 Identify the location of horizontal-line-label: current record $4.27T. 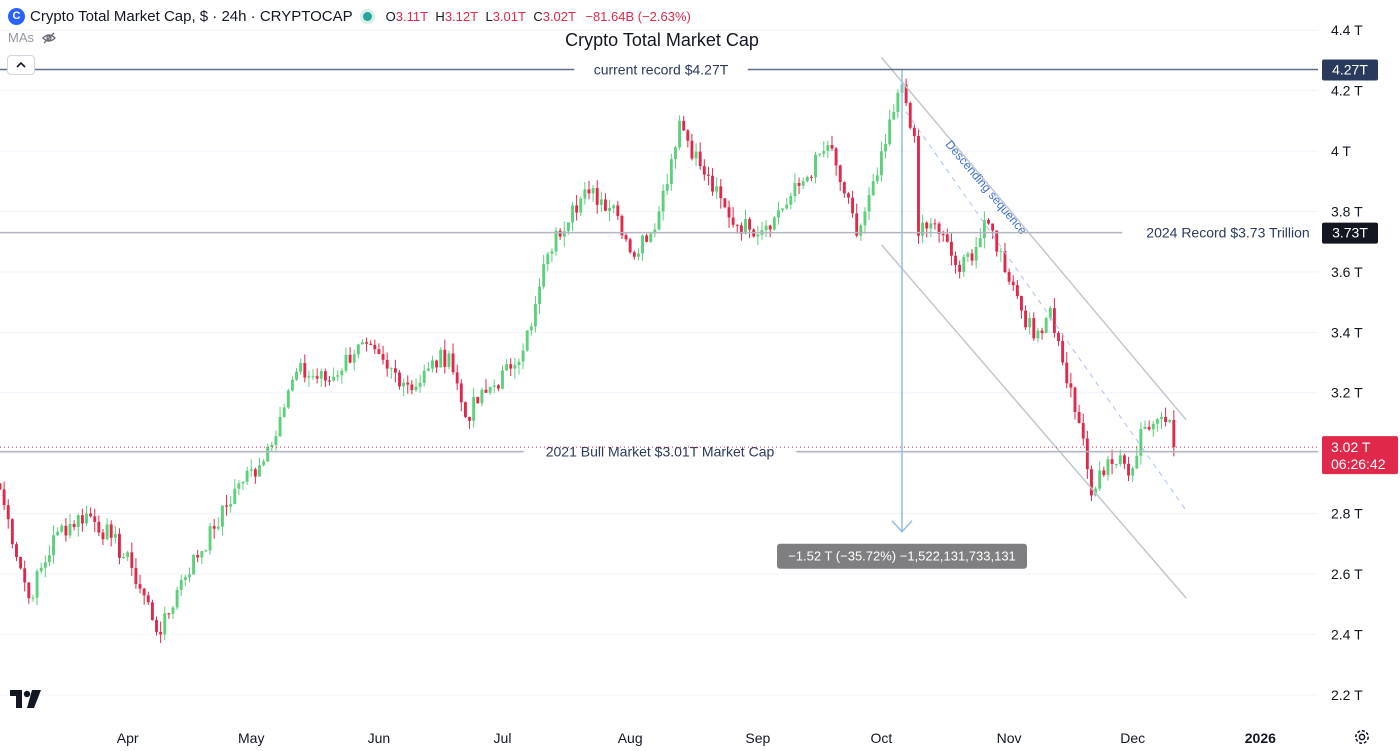
(661, 69).